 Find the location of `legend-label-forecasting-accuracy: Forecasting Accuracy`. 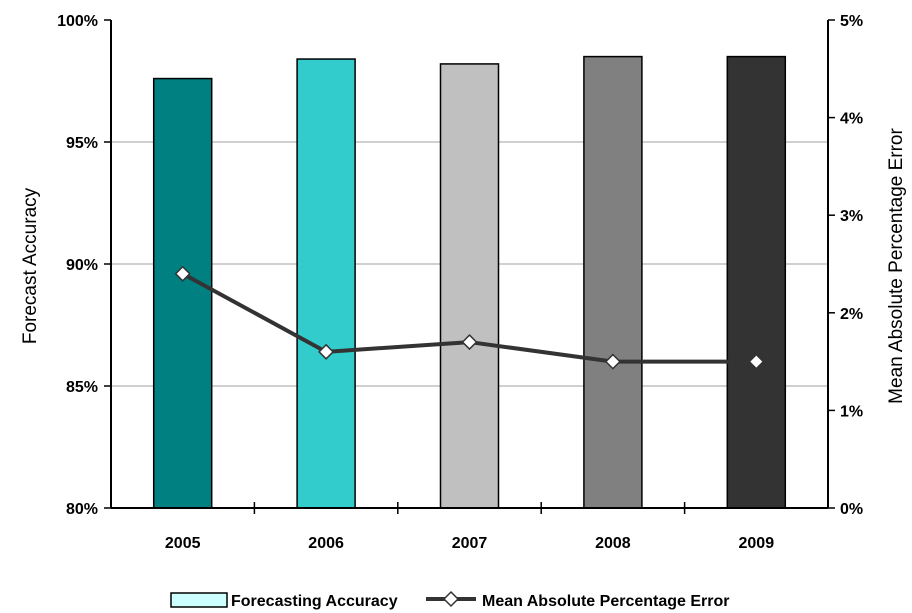

legend-label-forecasting-accuracy: Forecasting Accuracy is located at coordinates (314, 601).